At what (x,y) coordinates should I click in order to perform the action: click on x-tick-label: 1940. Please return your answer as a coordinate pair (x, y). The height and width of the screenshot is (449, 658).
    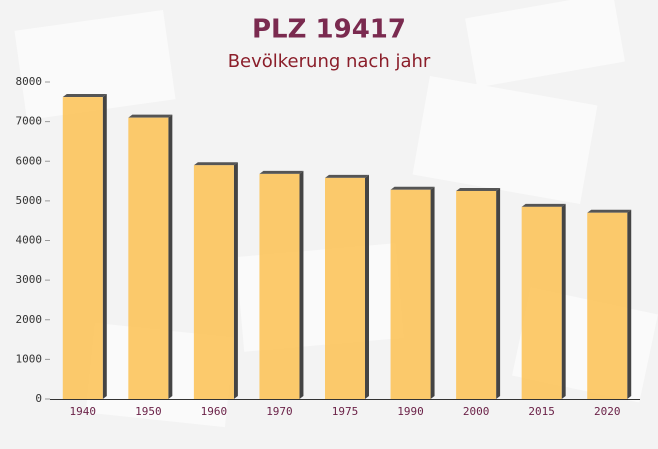
    Looking at the image, I should click on (83, 411).